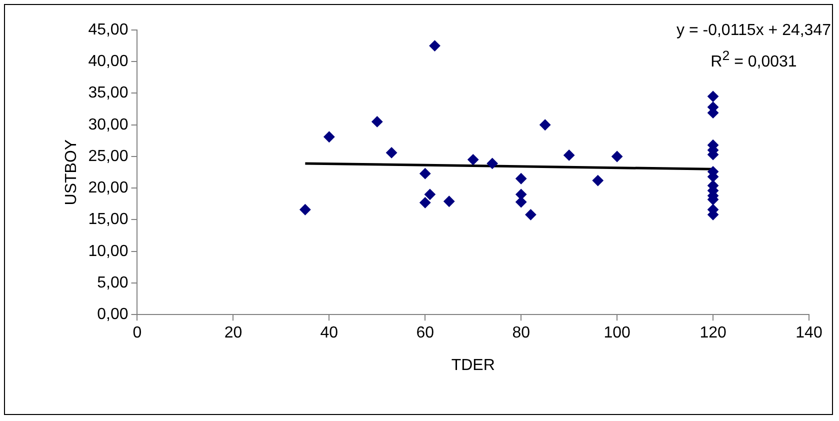 Image resolution: width=839 pixels, height=421 pixels. Describe the element at coordinates (112, 283) in the screenshot. I see `y-tick-label: 5,00` at that location.